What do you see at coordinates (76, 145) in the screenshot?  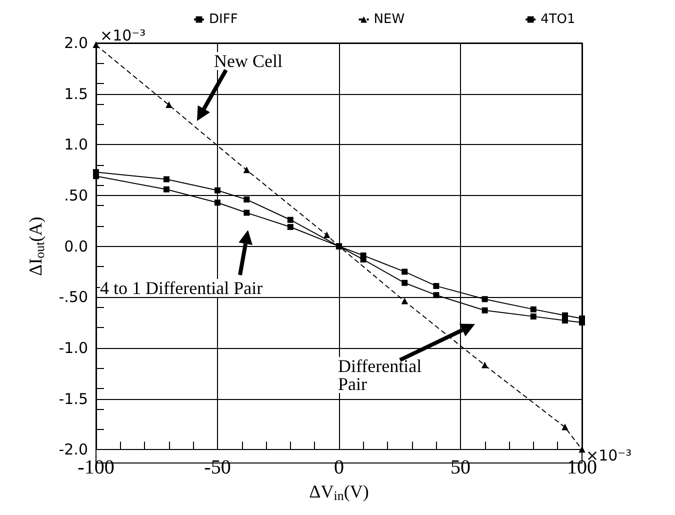 I see `y-tick-label: 1.0` at bounding box center [76, 145].